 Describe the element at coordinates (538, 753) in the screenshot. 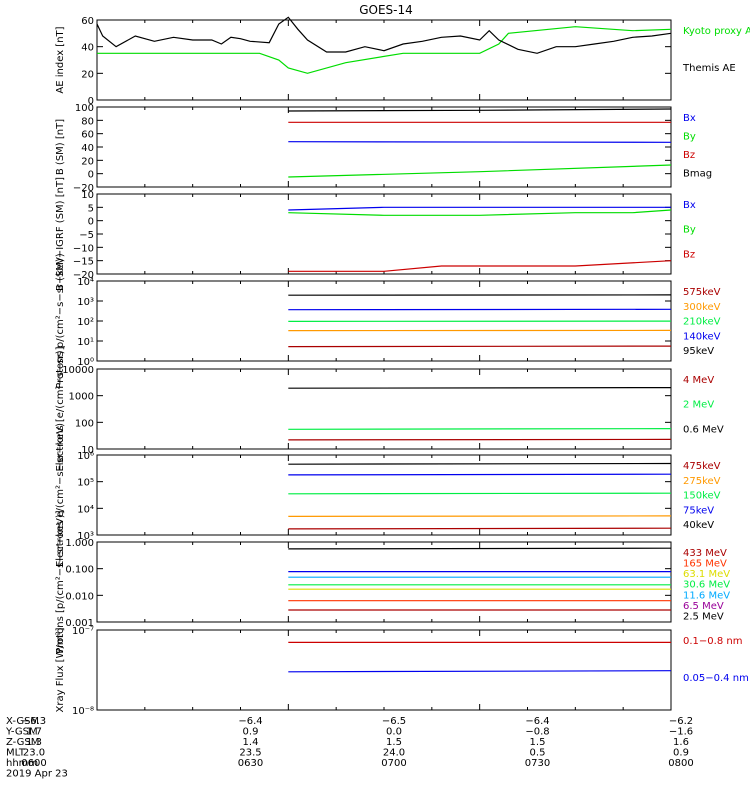

I see `orbit-value: 0.5` at that location.